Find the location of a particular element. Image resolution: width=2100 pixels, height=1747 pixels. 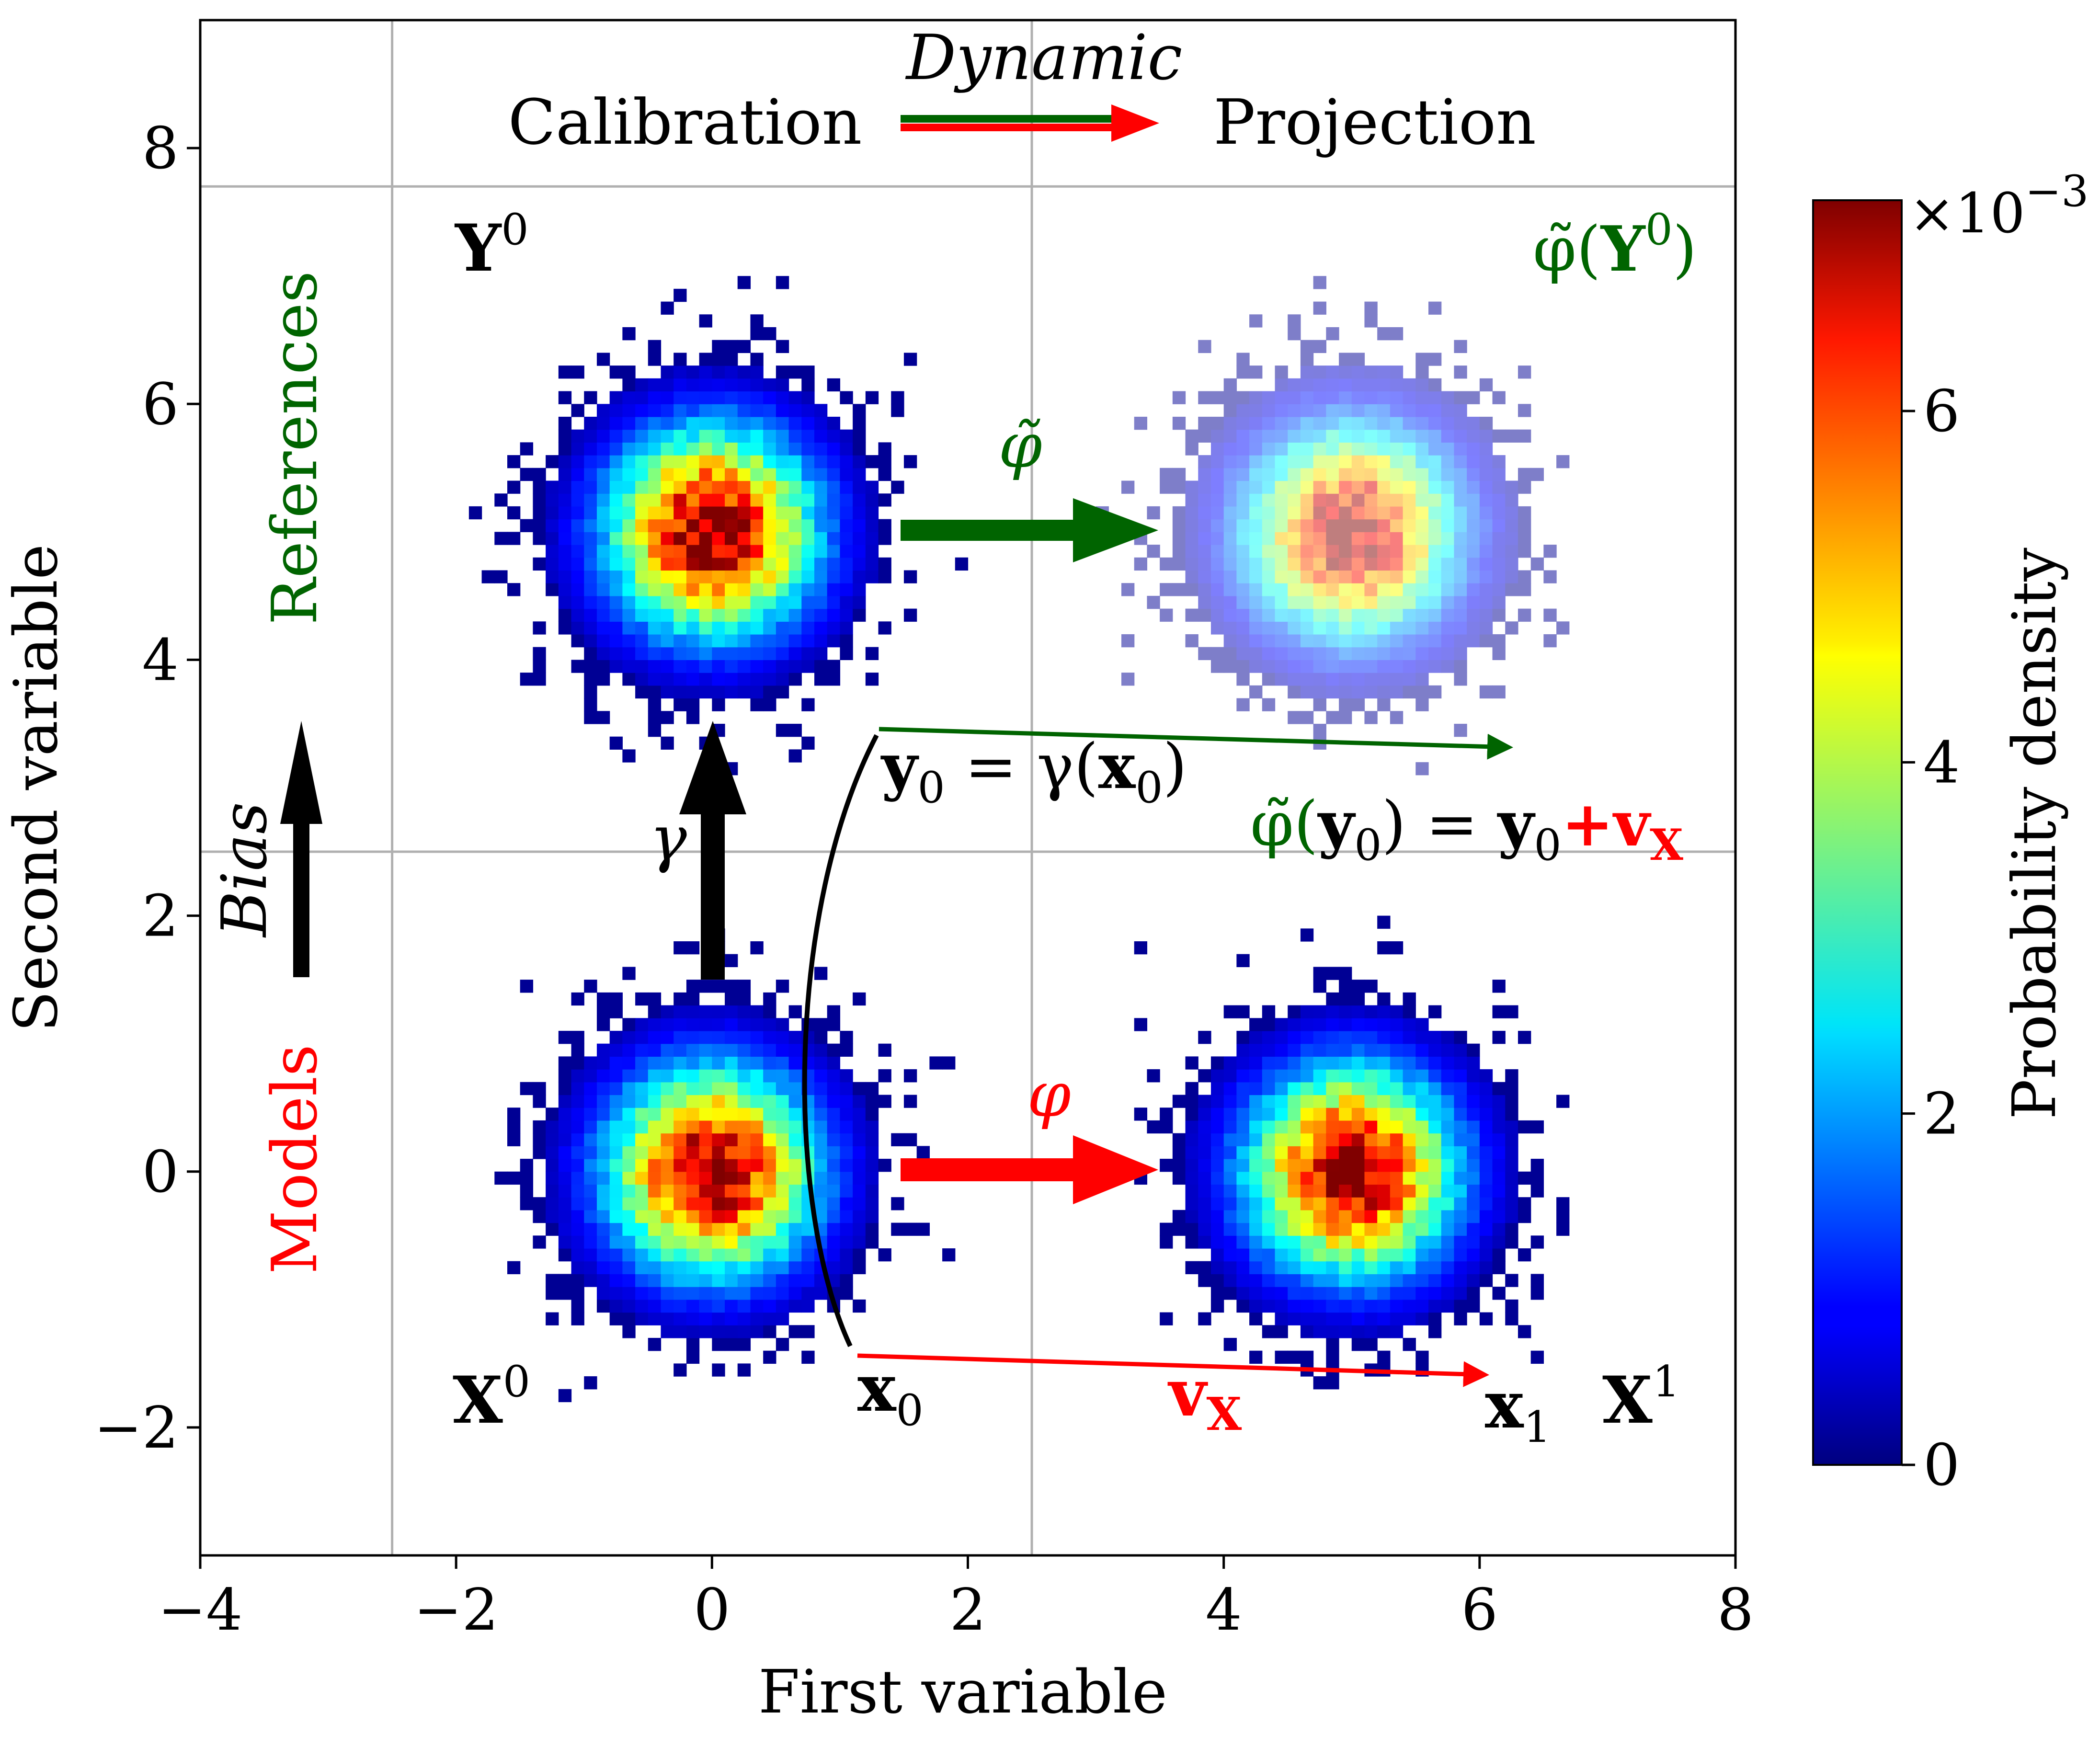

x-tick-label: 6 is located at coordinates (1479, 1611).